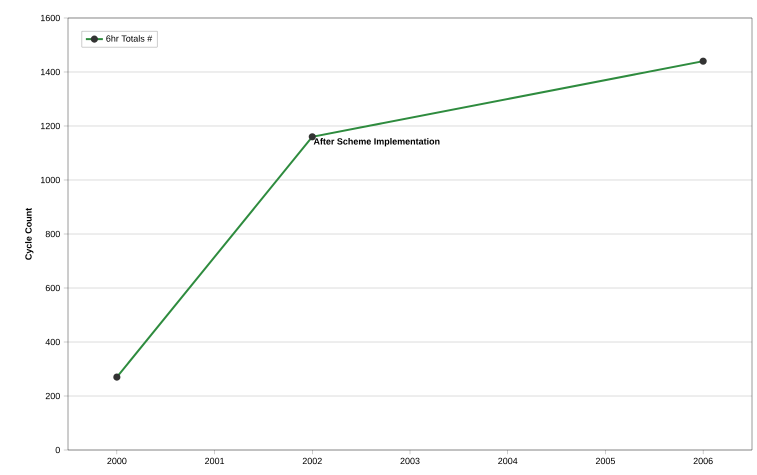 This screenshot has height=475, width=757. What do you see at coordinates (606, 461) in the screenshot?
I see `x-tick-label: 2005` at bounding box center [606, 461].